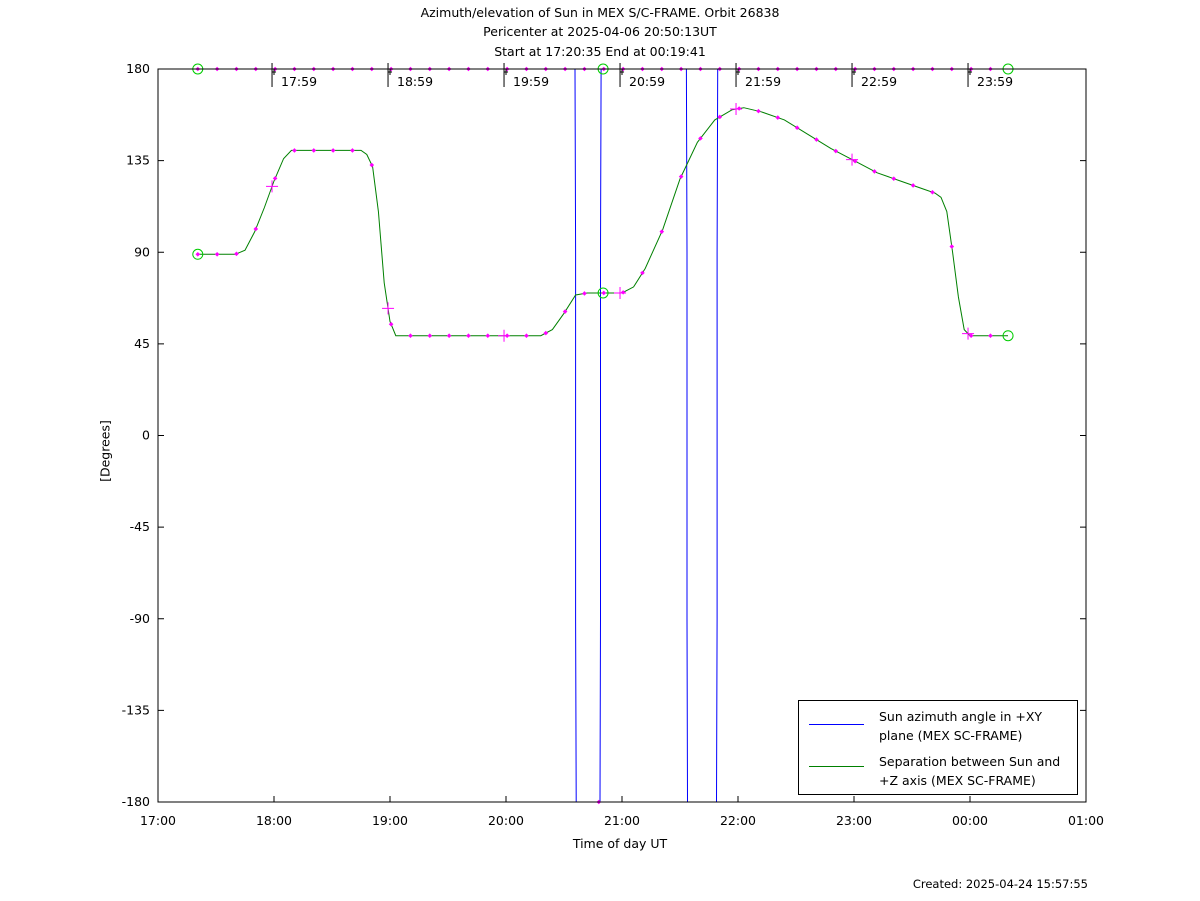  I want to click on y-tick-label: 180, so click(138, 68).